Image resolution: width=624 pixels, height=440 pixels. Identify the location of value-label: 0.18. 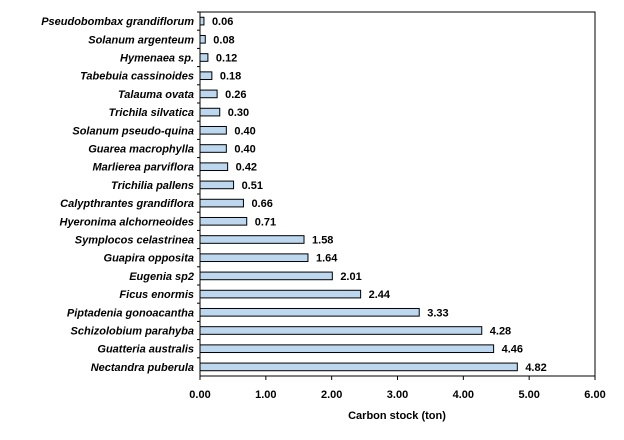
(230, 77).